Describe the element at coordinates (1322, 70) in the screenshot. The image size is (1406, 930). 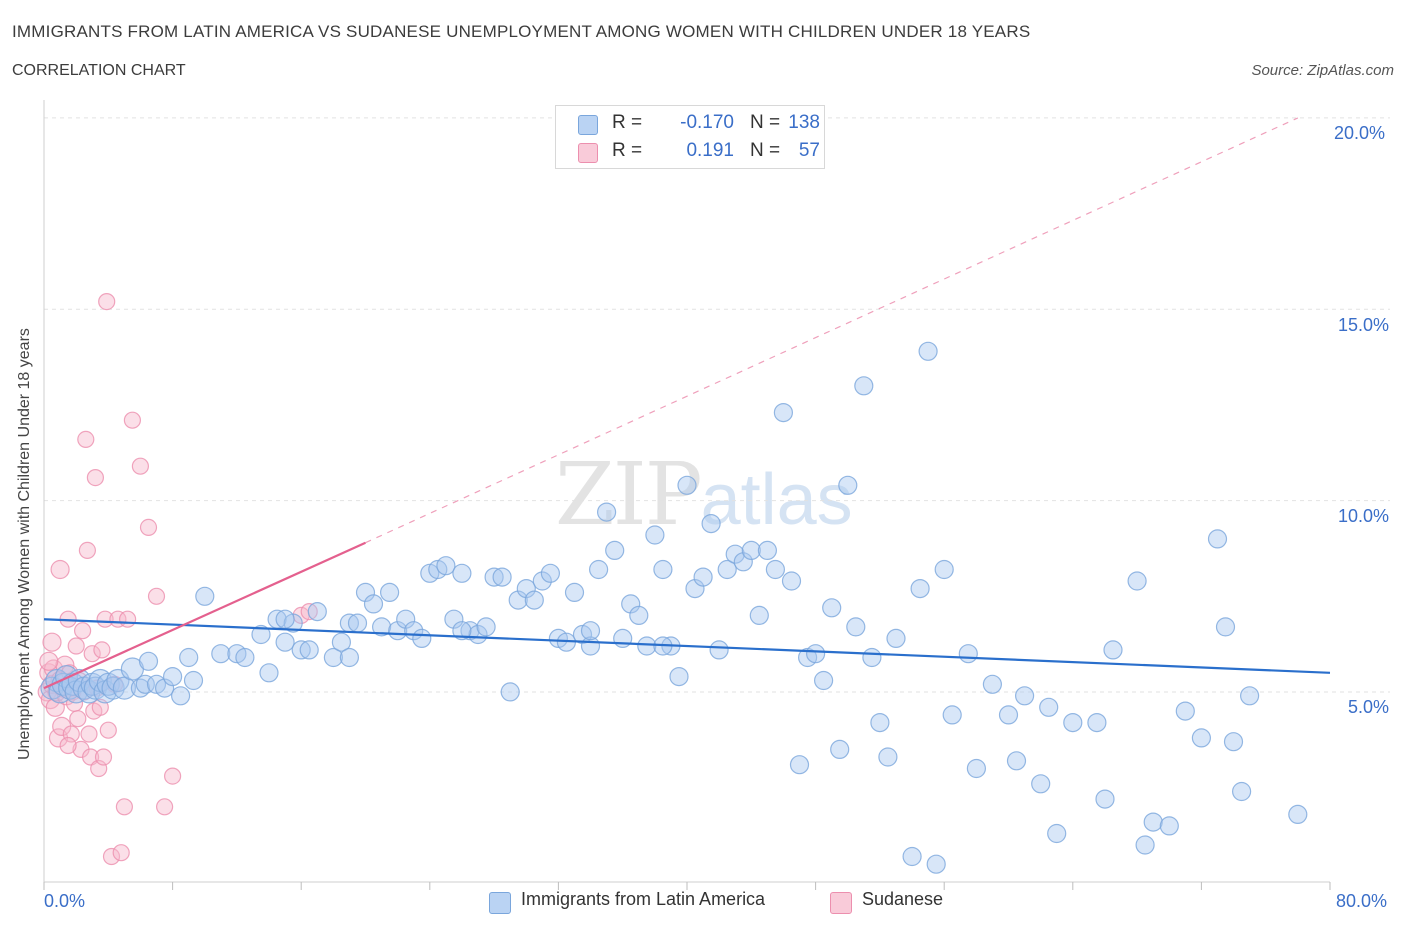
I see `source-label: Source: ZipAtlas.com` at that location.